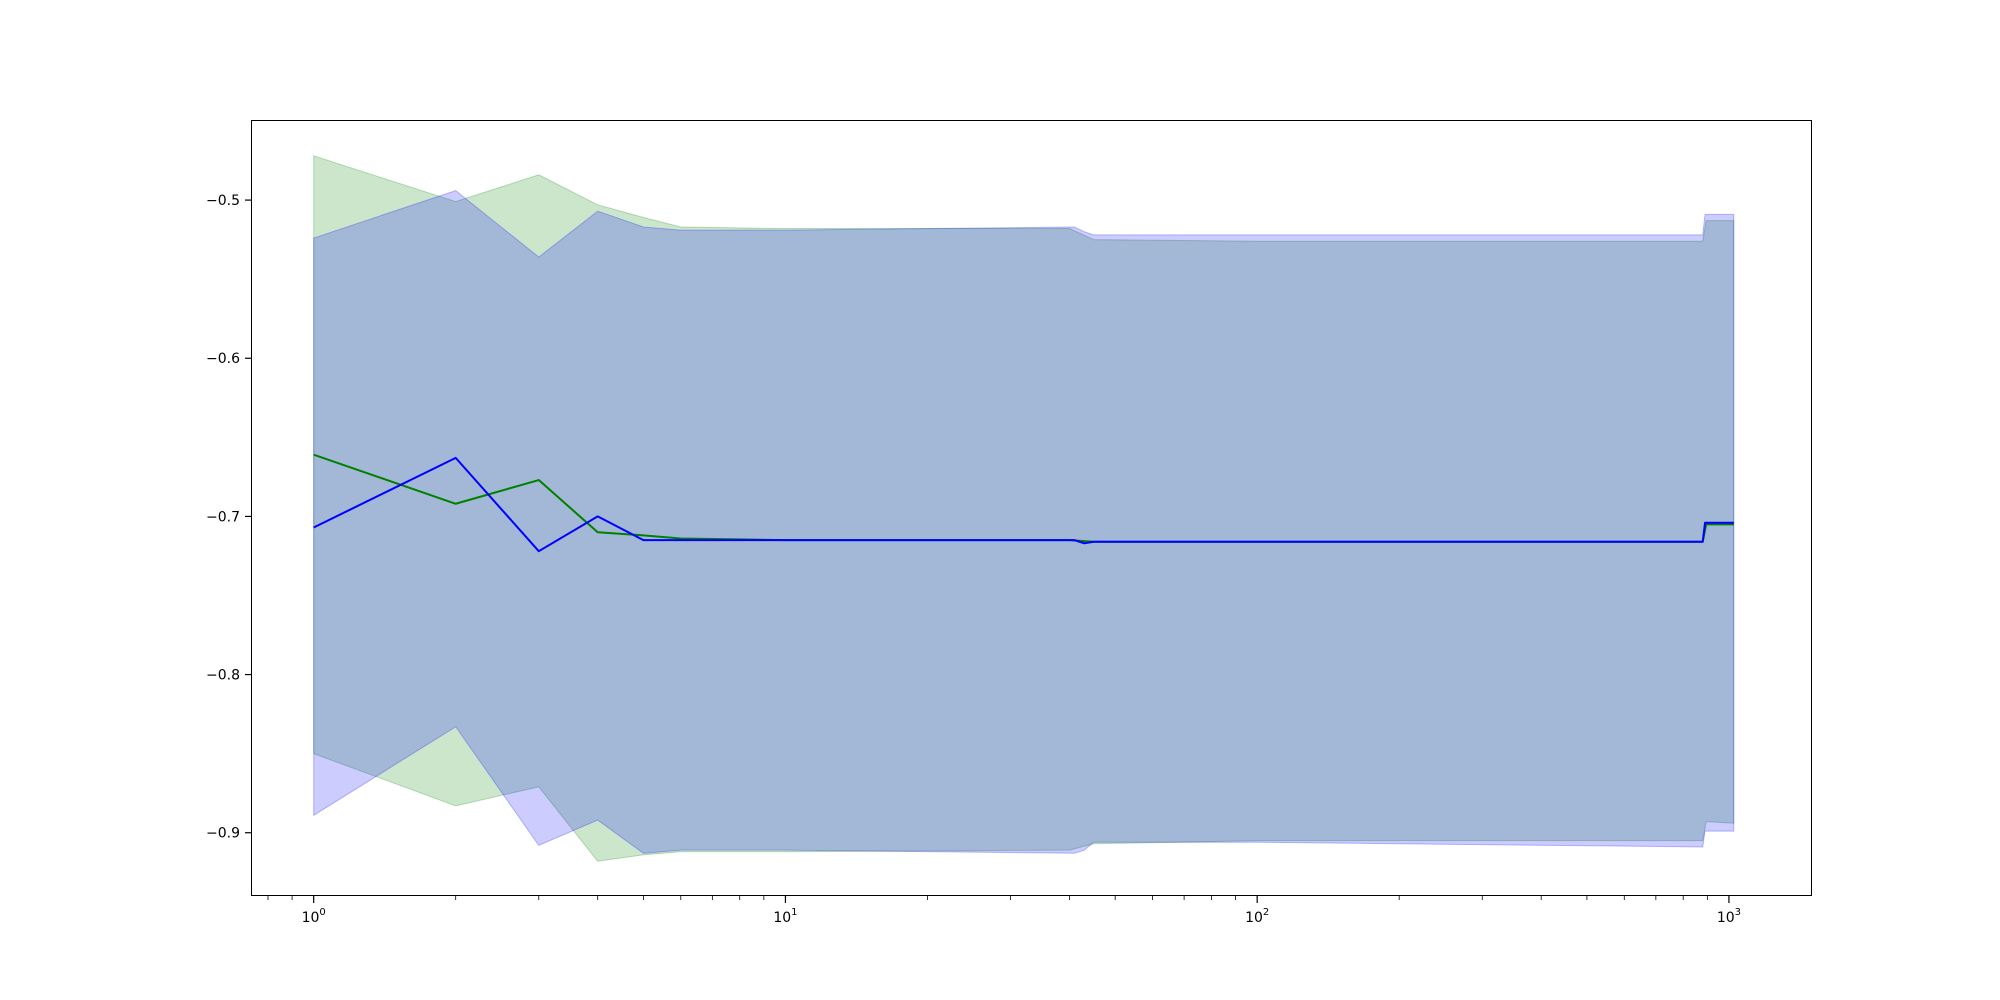 This screenshot has height=1000, width=2000. I want to click on x-tick-label: 10¹, so click(785, 916).